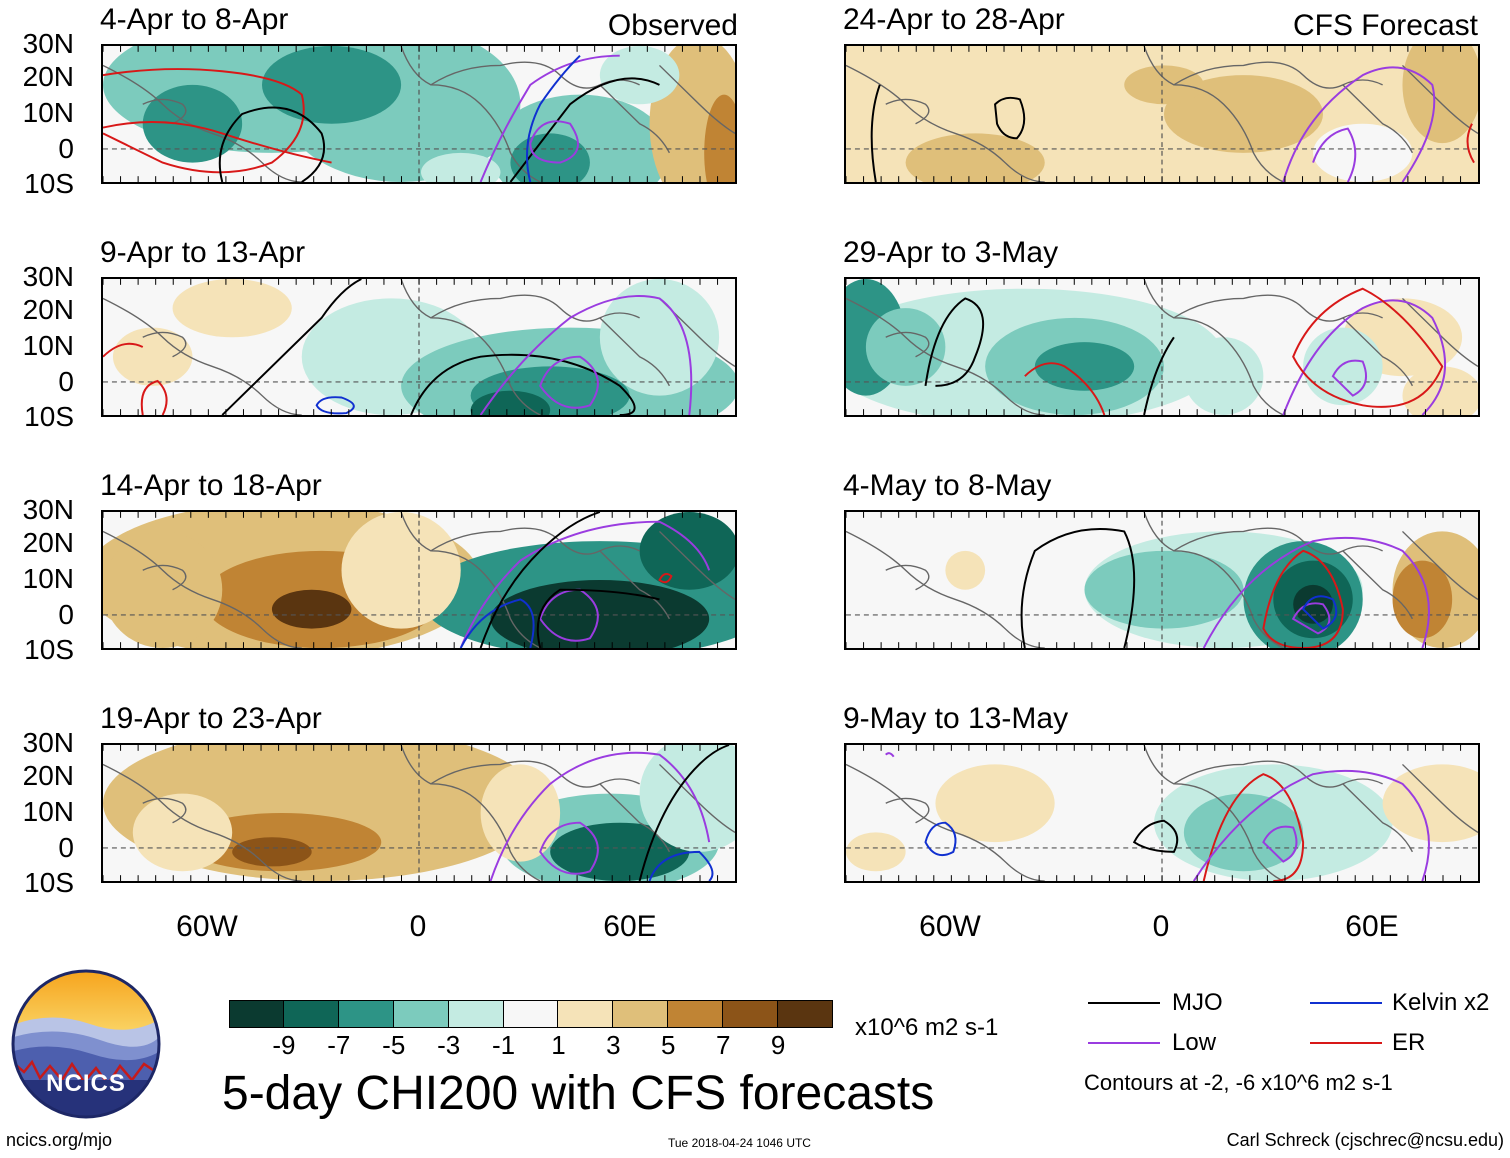 Image resolution: width=1510 pixels, height=1158 pixels. Describe the element at coordinates (1385, 25) in the screenshot. I see `cfs-forecast-label: CFS Forecast` at that location.